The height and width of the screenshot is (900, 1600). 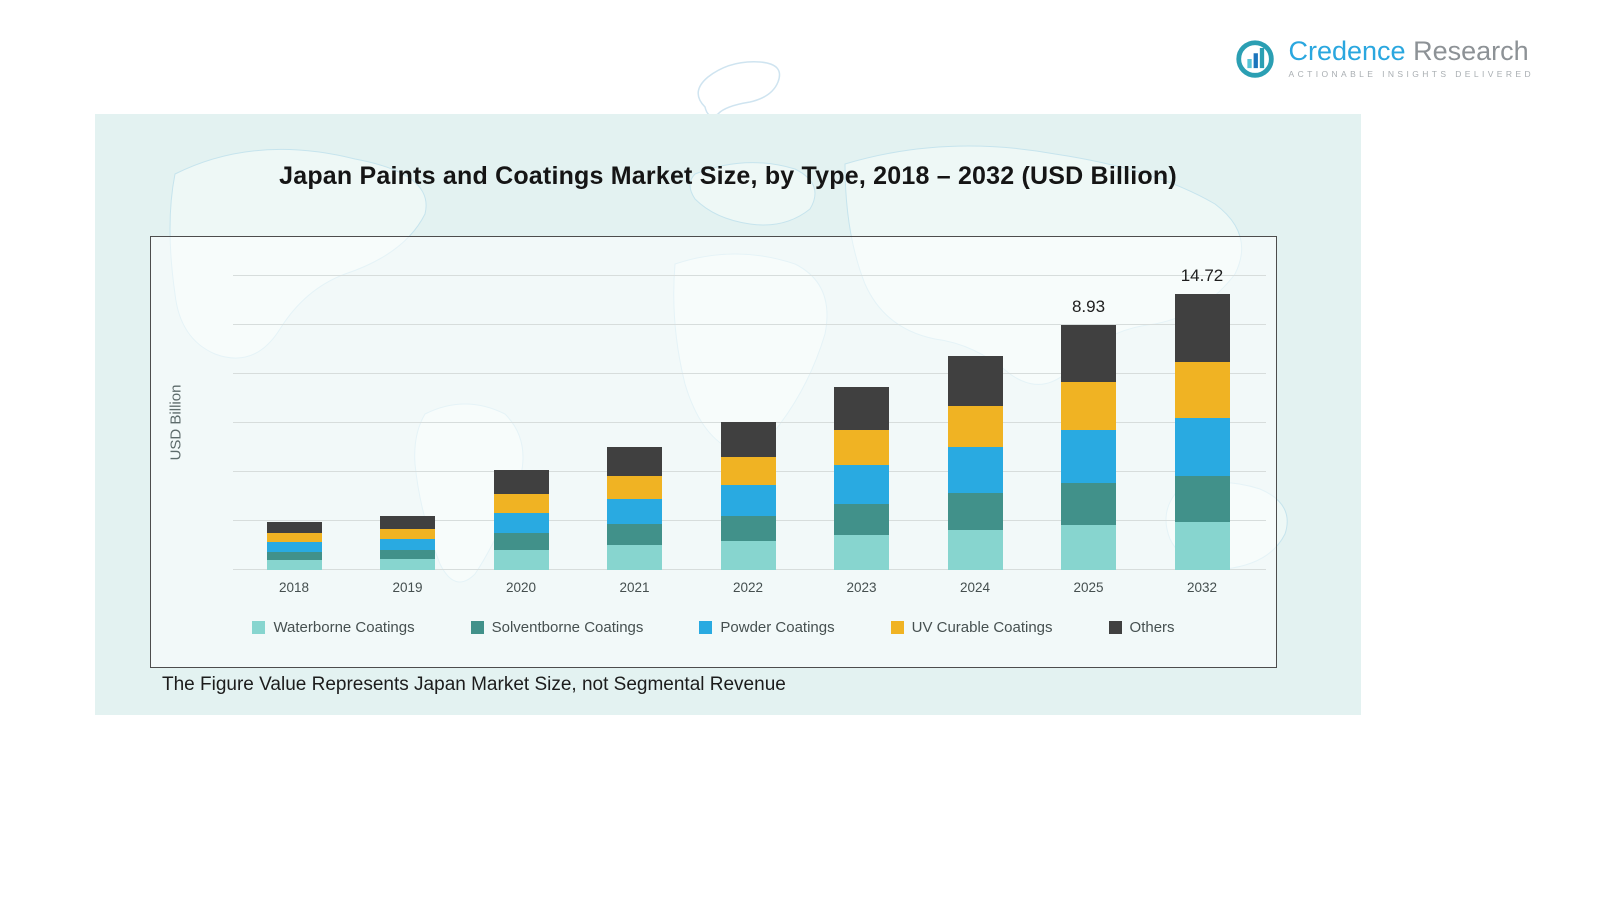 I want to click on legend-label: UV Curable Coatings, so click(x=982, y=627).